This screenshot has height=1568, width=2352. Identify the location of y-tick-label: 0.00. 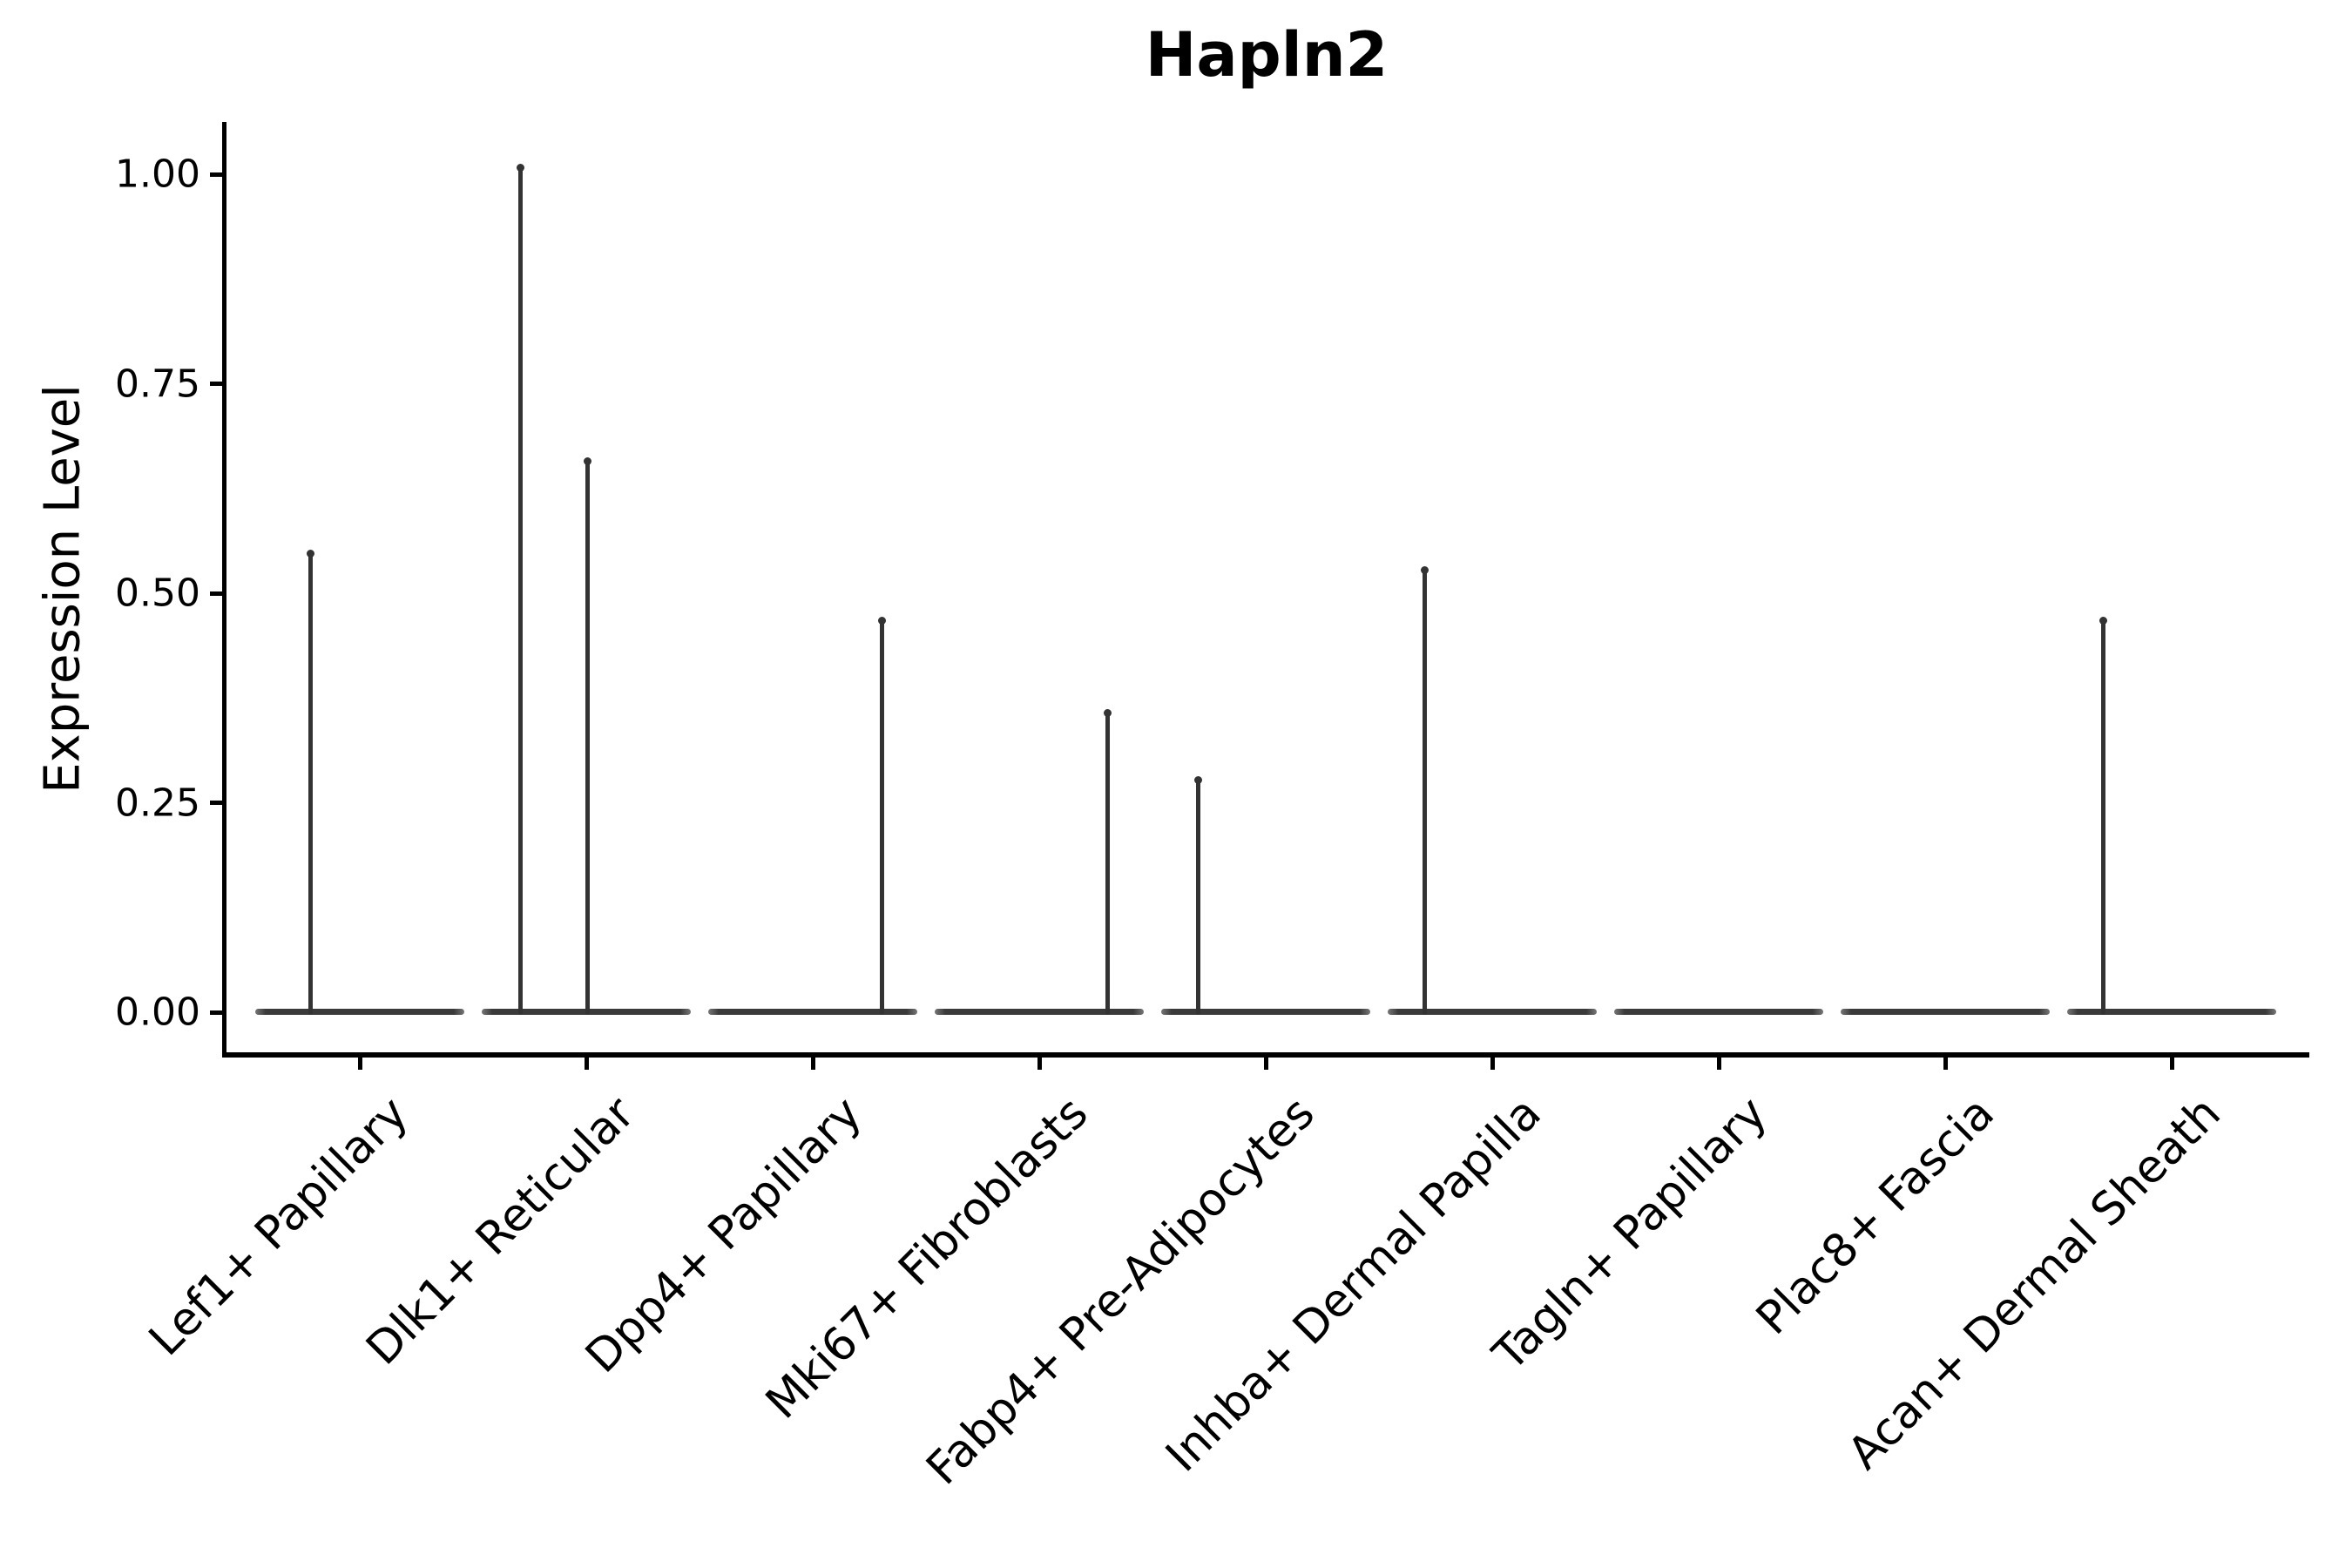
(157, 1013).